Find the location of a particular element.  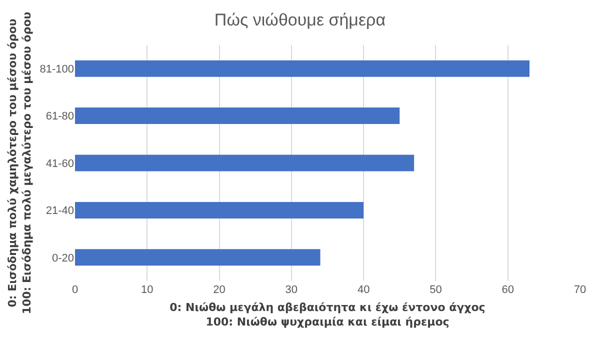

x-tick-label: 40 is located at coordinates (363, 290).